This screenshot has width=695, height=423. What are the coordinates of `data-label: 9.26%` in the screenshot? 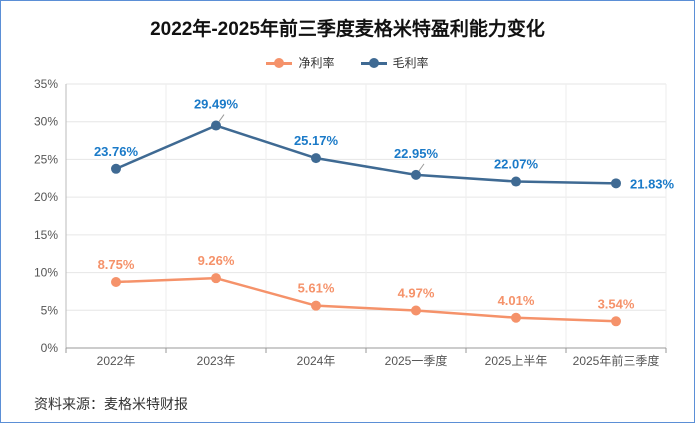 It's located at (216, 260).